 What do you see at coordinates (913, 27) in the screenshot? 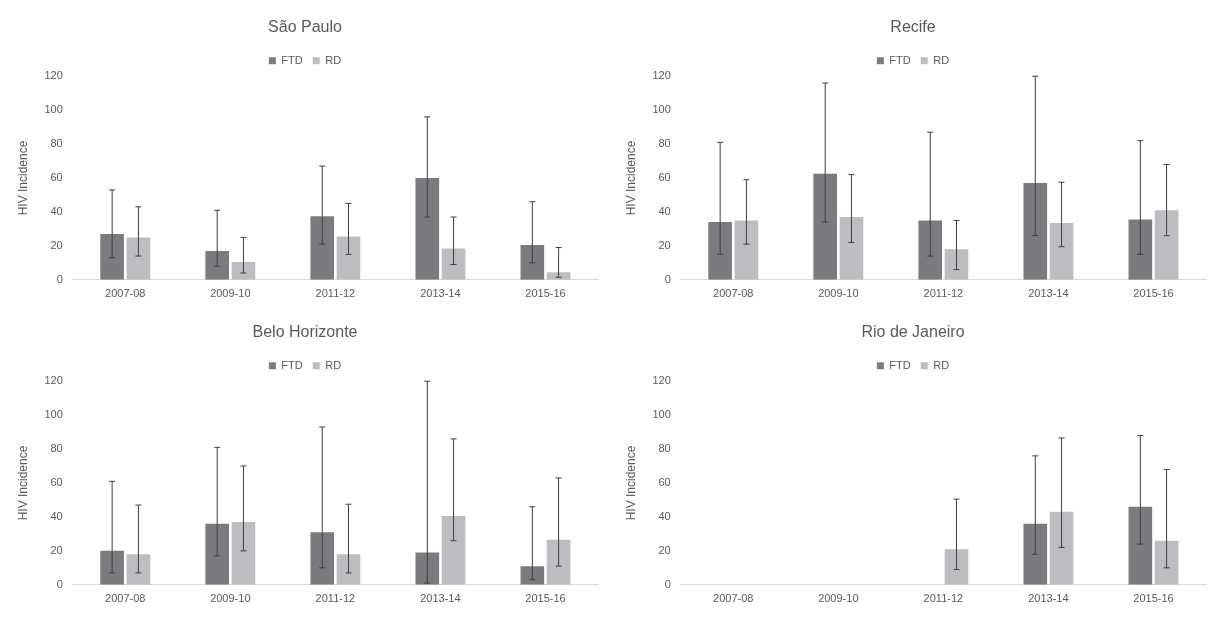
I see `chart-title: Recife` at bounding box center [913, 27].